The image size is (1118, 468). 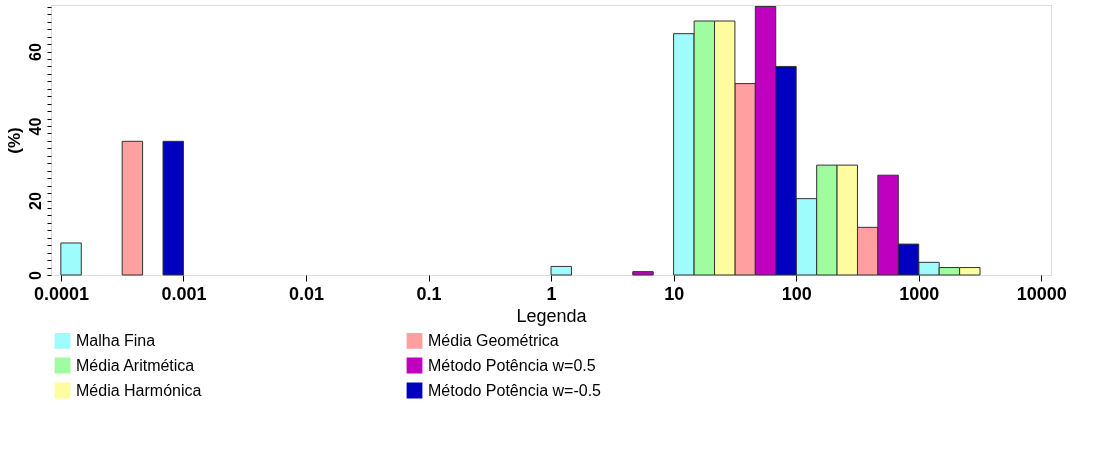 What do you see at coordinates (674, 293) in the screenshot?
I see `x-tick-label: 10` at bounding box center [674, 293].